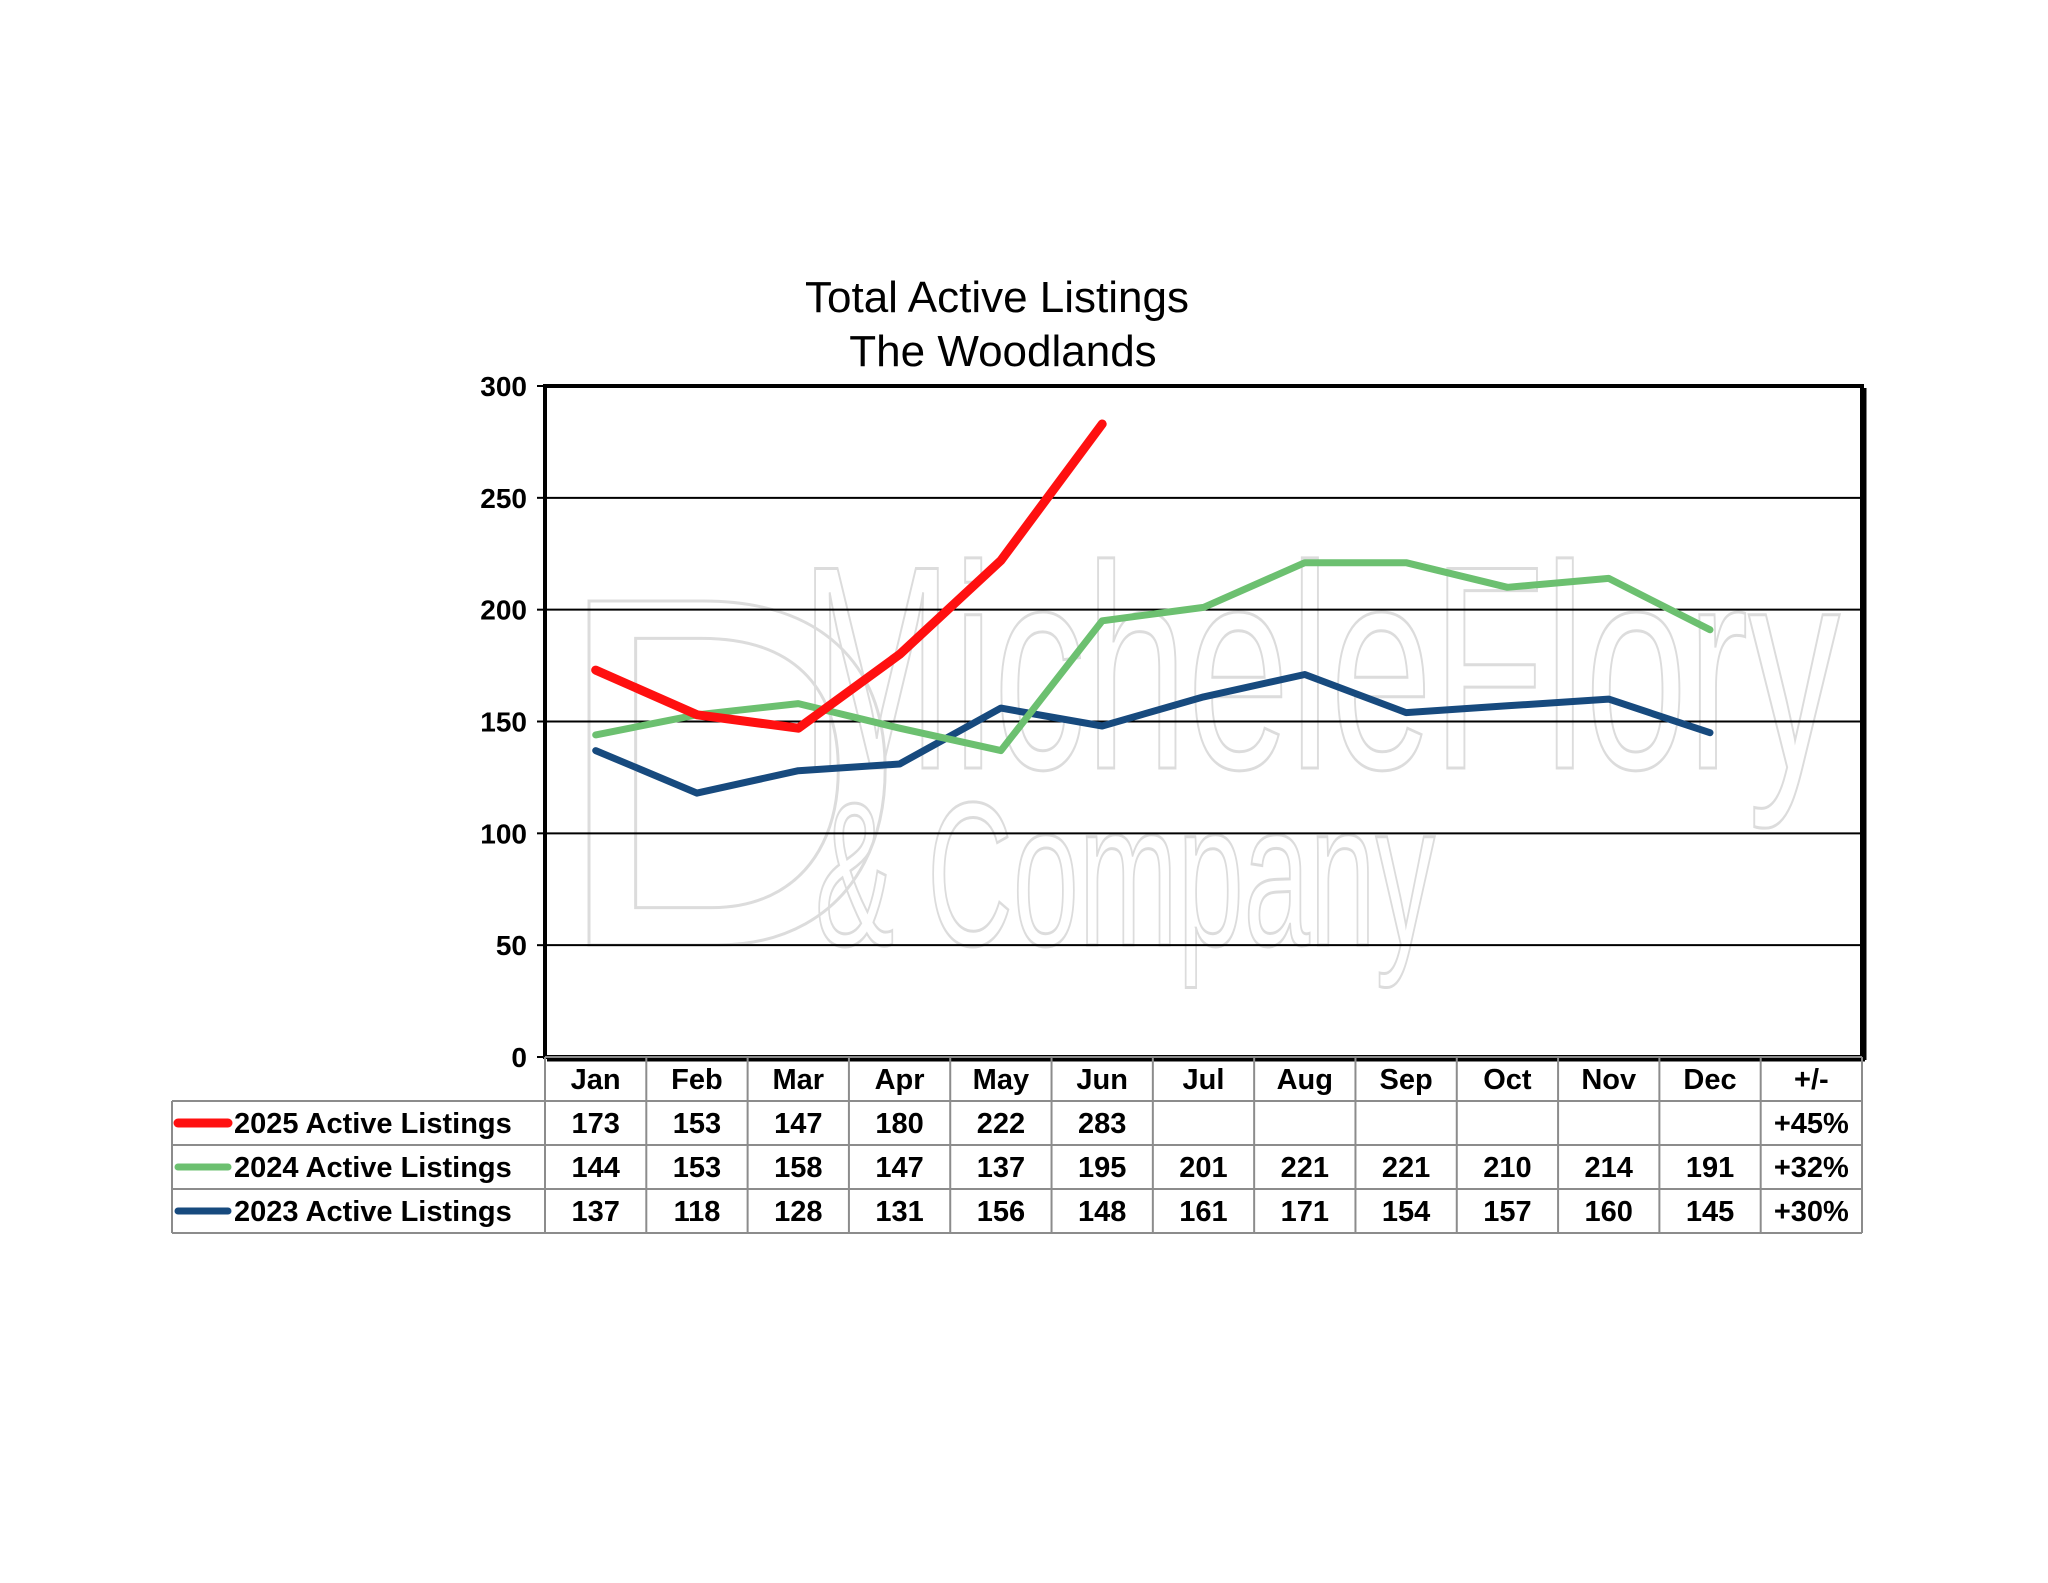  Describe the element at coordinates (1811, 1080) in the screenshot. I see `change-header: +/-` at that location.